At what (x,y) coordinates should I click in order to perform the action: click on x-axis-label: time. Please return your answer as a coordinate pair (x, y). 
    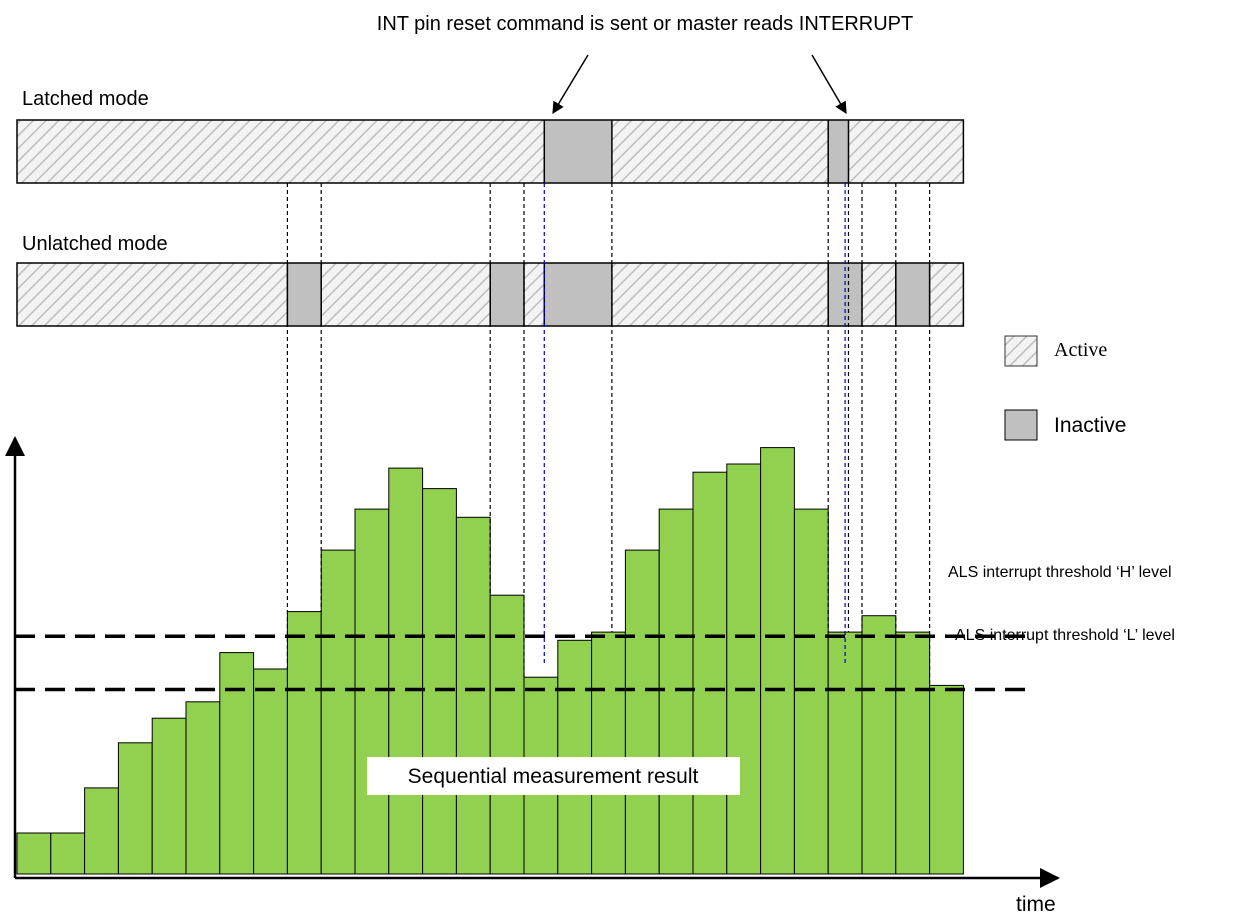
    Looking at the image, I should click on (1036, 904).